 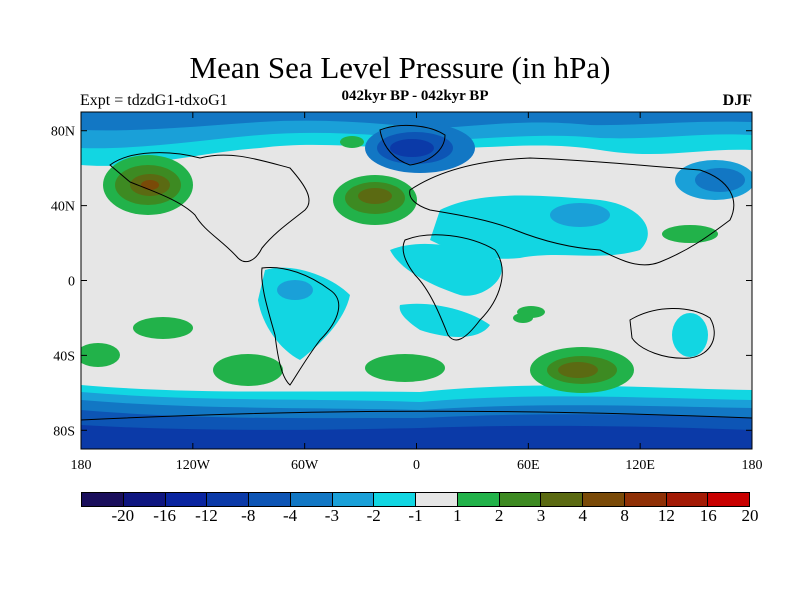 What do you see at coordinates (375, 196) in the screenshot?
I see `atlantic-high-core` at bounding box center [375, 196].